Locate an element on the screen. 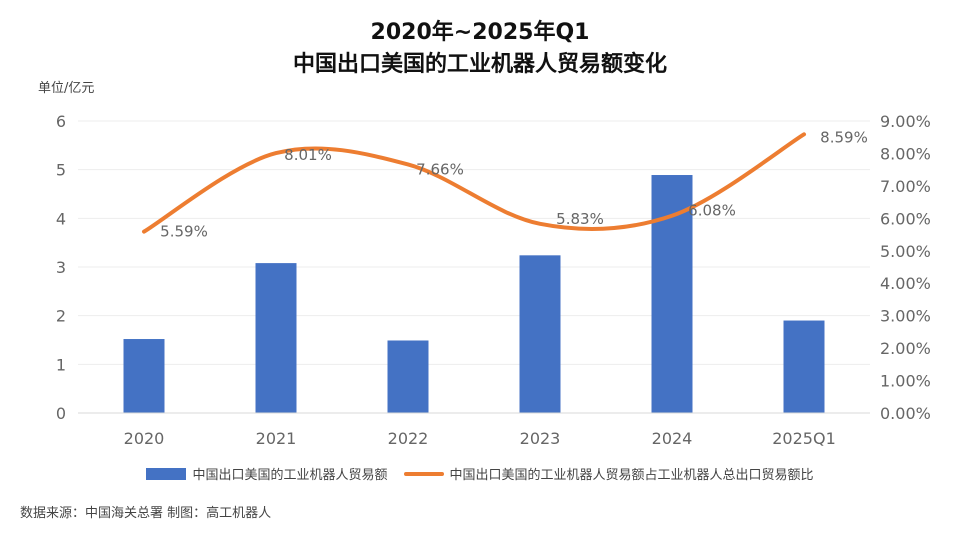 The height and width of the screenshot is (535, 960). source-note: 数据来源：中国海关总署 制图：高工机器人 is located at coordinates (146, 513).